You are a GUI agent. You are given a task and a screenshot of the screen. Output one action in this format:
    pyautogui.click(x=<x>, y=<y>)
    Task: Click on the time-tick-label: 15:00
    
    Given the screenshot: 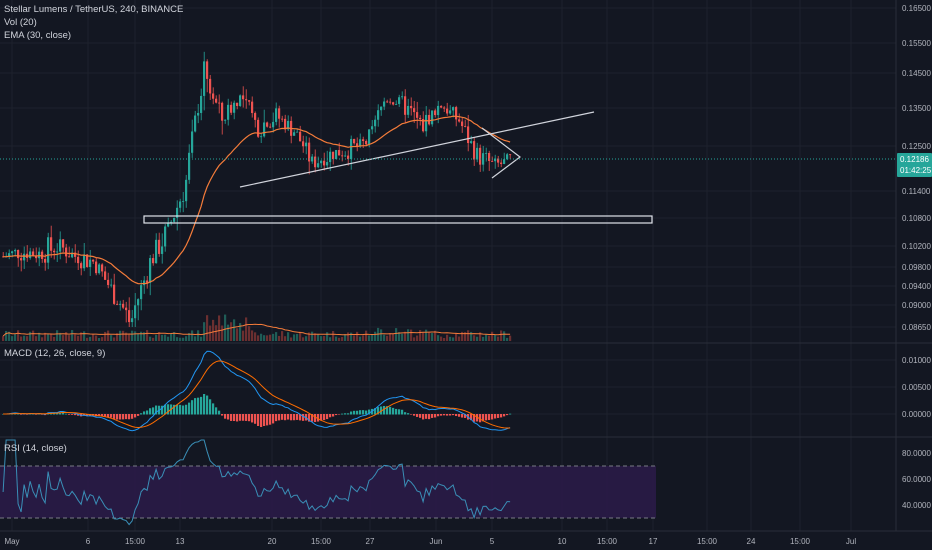 What is the action you would take?
    pyautogui.click(x=800, y=541)
    